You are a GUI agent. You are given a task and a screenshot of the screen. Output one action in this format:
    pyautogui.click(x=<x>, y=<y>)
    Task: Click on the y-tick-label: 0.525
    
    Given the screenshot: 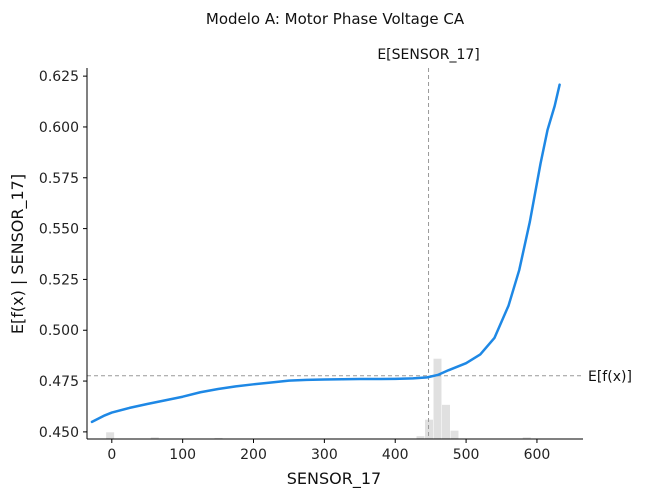 What is the action you would take?
    pyautogui.click(x=59, y=280)
    